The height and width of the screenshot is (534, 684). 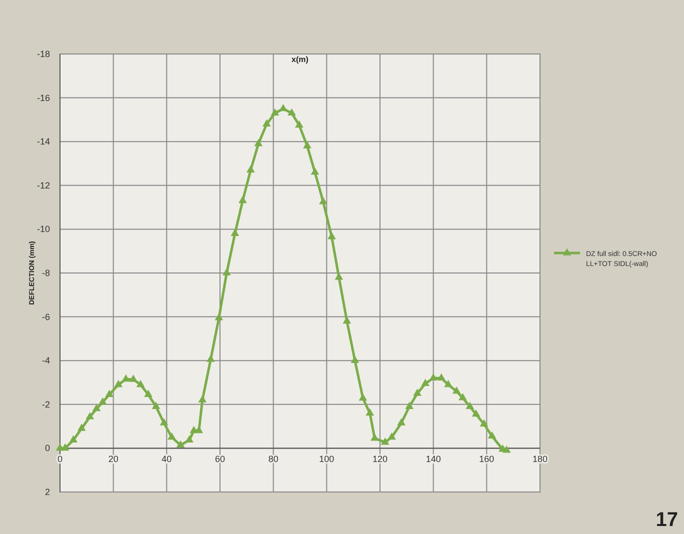 What do you see at coordinates (43, 141) in the screenshot?
I see `y-tick-label: -14` at bounding box center [43, 141].